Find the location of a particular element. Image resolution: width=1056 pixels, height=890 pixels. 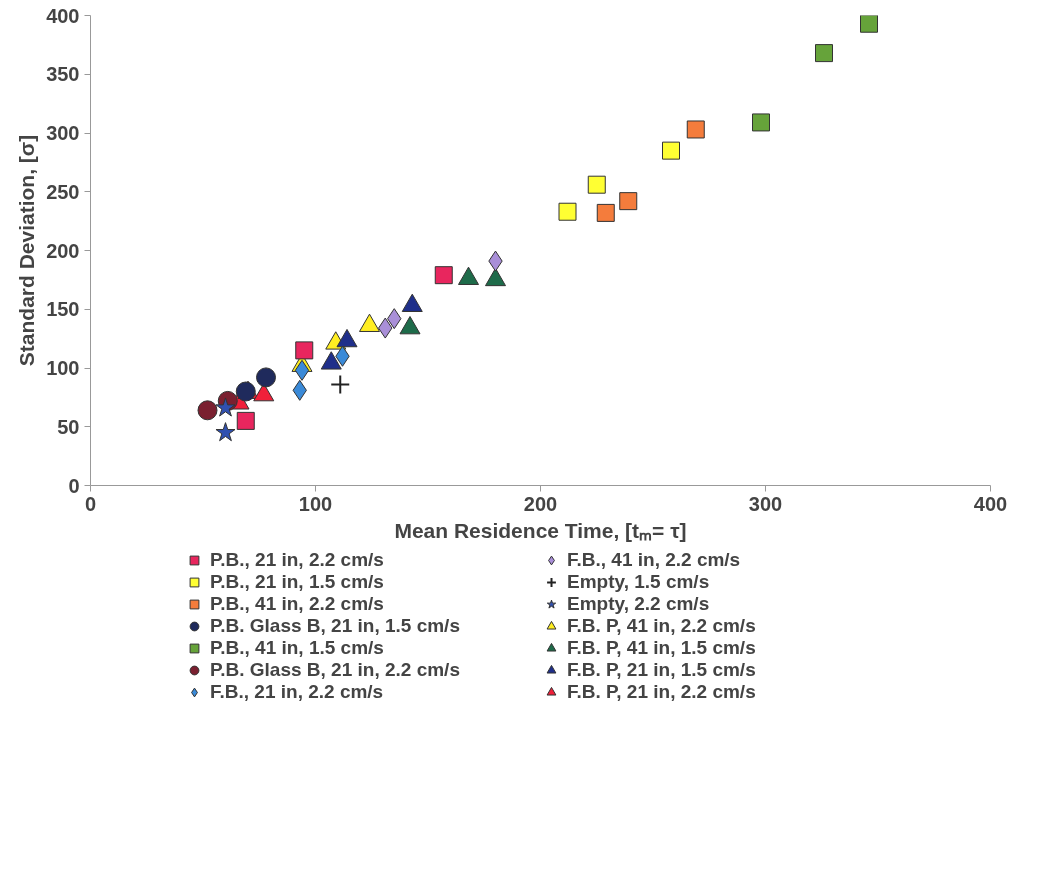

y-tick-label: 100 is located at coordinates (63, 368).